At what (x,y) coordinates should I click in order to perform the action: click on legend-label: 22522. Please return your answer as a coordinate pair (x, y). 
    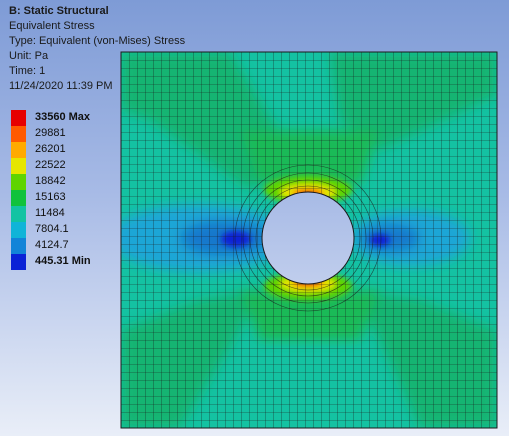
    Looking at the image, I should click on (50, 165).